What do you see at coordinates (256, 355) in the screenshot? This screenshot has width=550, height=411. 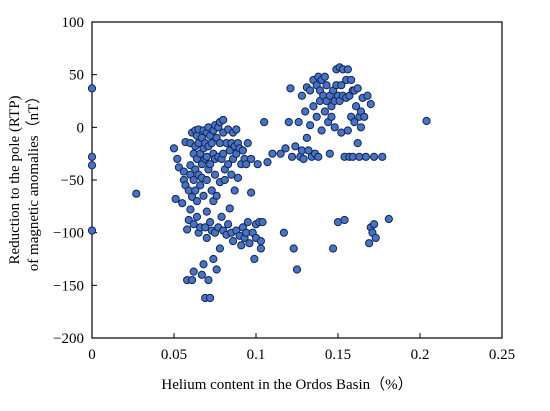 I see `x-tick-label: 0.1` at bounding box center [256, 355].